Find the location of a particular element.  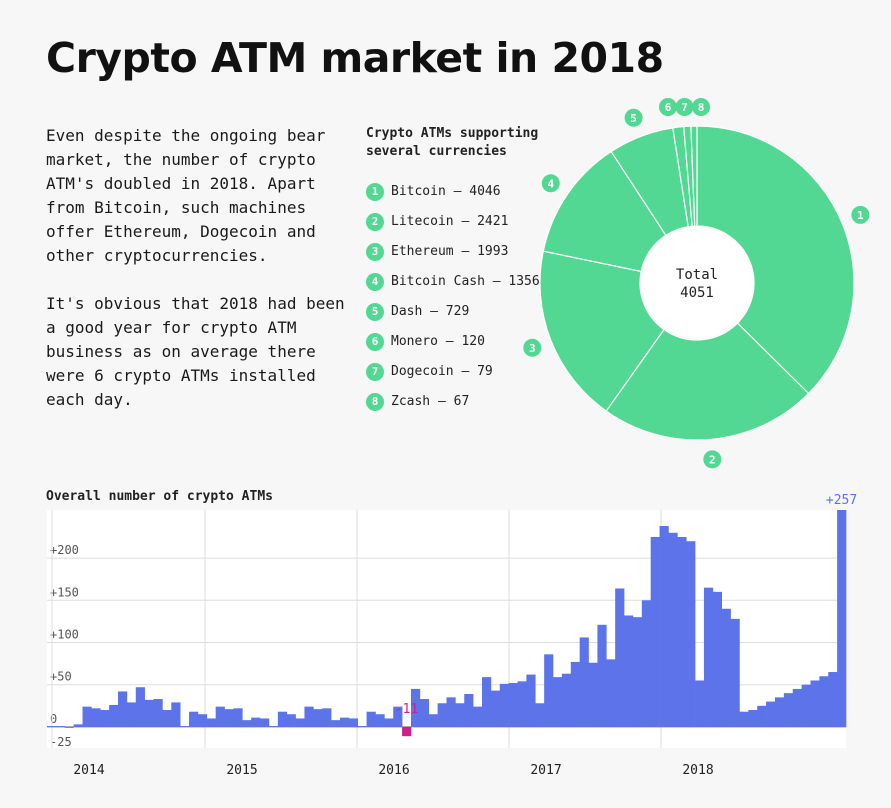

y-tick-label: -25 is located at coordinates (61, 742).